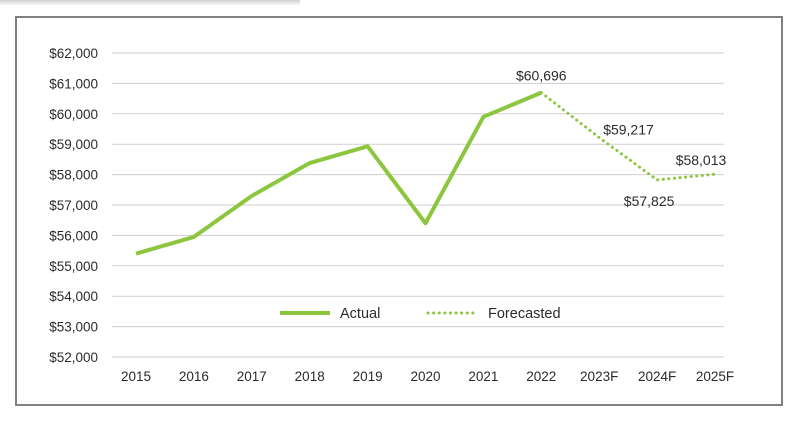  Describe the element at coordinates (194, 376) in the screenshot. I see `x-tick-label: 2016` at that location.